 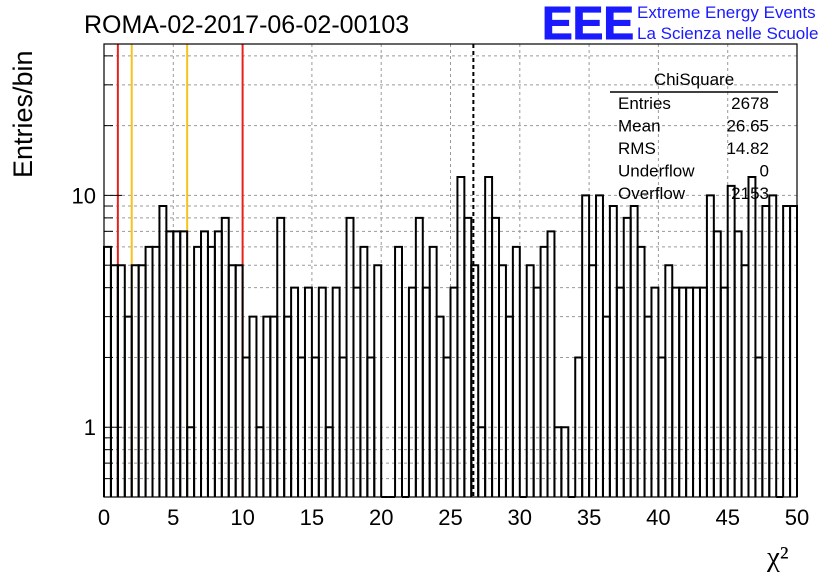 What do you see at coordinates (242, 517) in the screenshot?
I see `x-tick-label: 10` at bounding box center [242, 517].